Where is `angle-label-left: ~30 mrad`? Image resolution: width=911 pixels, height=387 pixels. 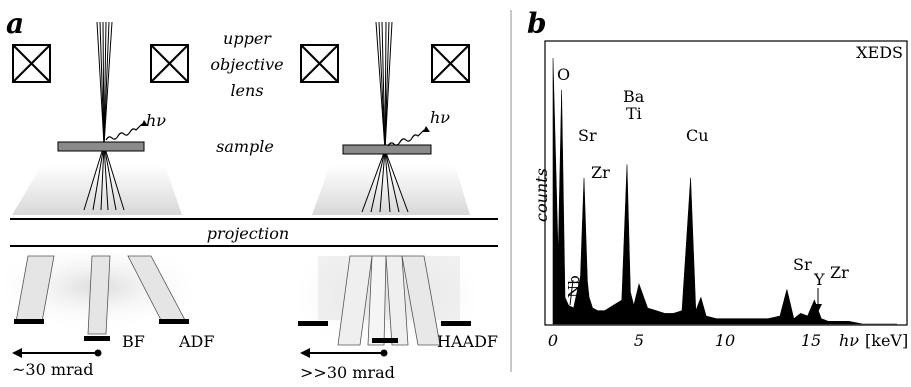 angle-label-left: ~30 mrad is located at coordinates (52, 369).